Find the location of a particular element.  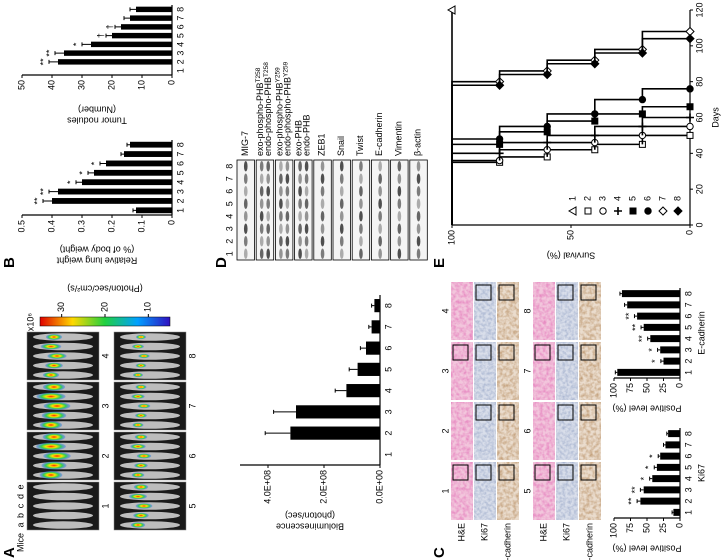

lane-label: 2 is located at coordinates (229, 241).